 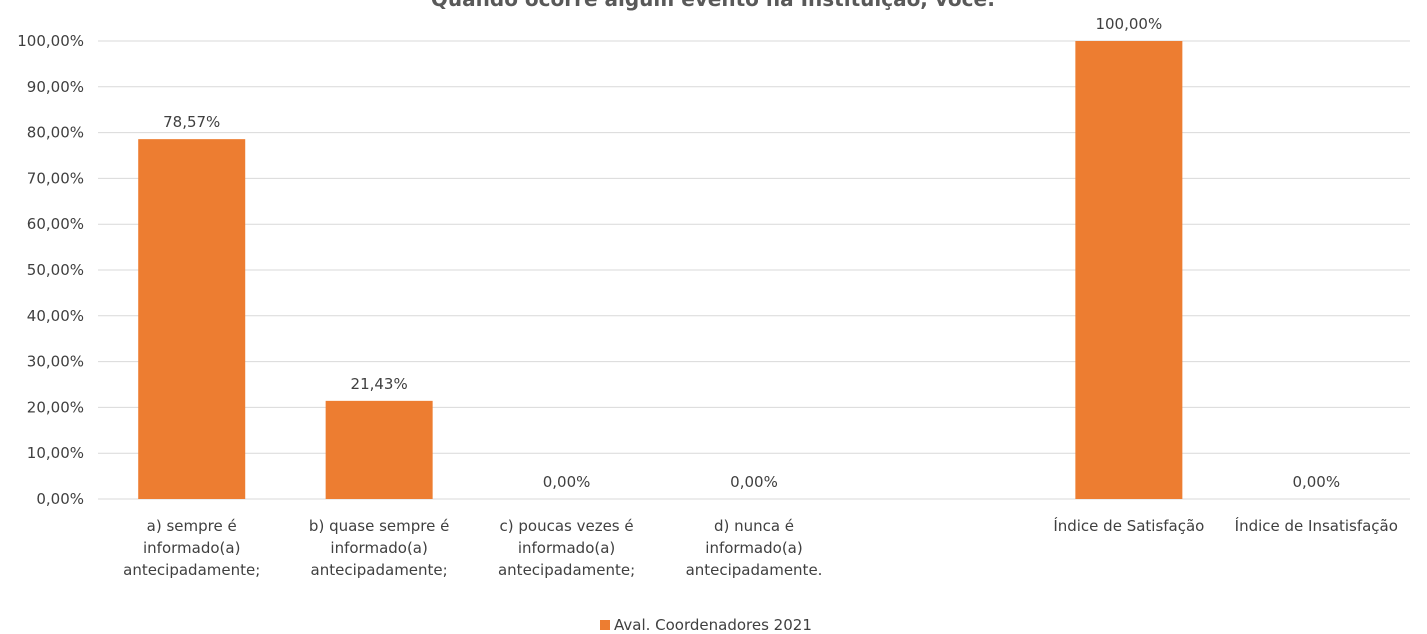 What do you see at coordinates (50, 41) in the screenshot?
I see `y-tick-label: 100,00%` at bounding box center [50, 41].